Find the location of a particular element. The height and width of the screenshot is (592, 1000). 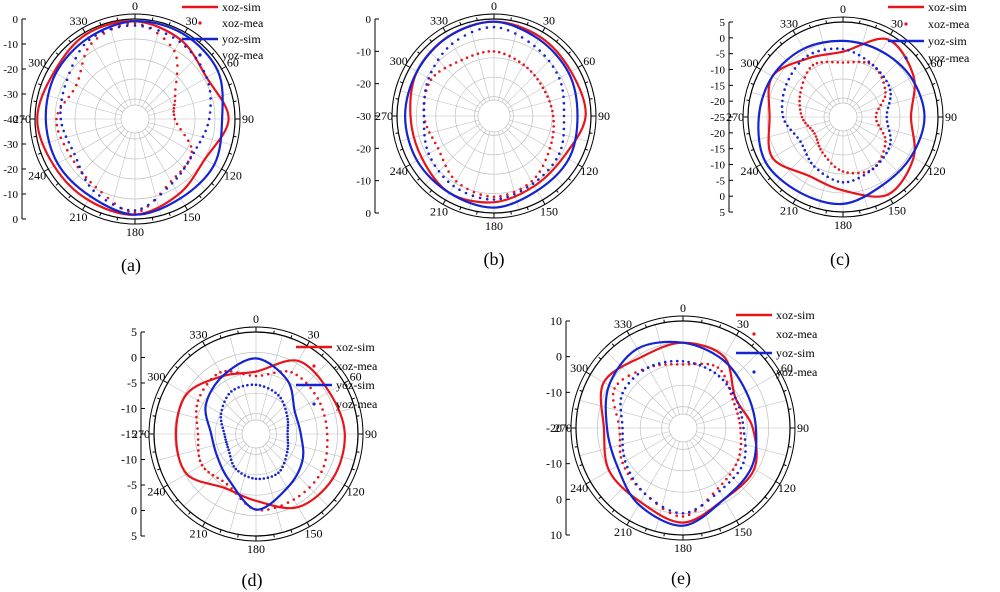

legend-label: xoz-mea is located at coordinates (797, 334).